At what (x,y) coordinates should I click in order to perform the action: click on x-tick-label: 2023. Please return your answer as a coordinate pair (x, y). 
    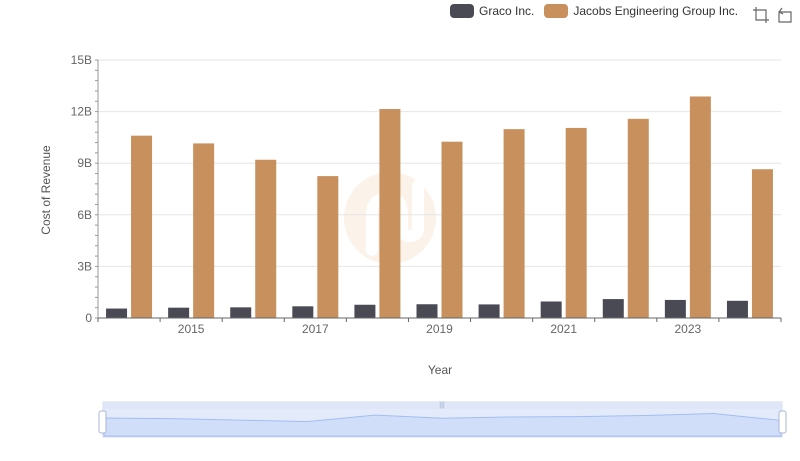
    Looking at the image, I should click on (688, 329).